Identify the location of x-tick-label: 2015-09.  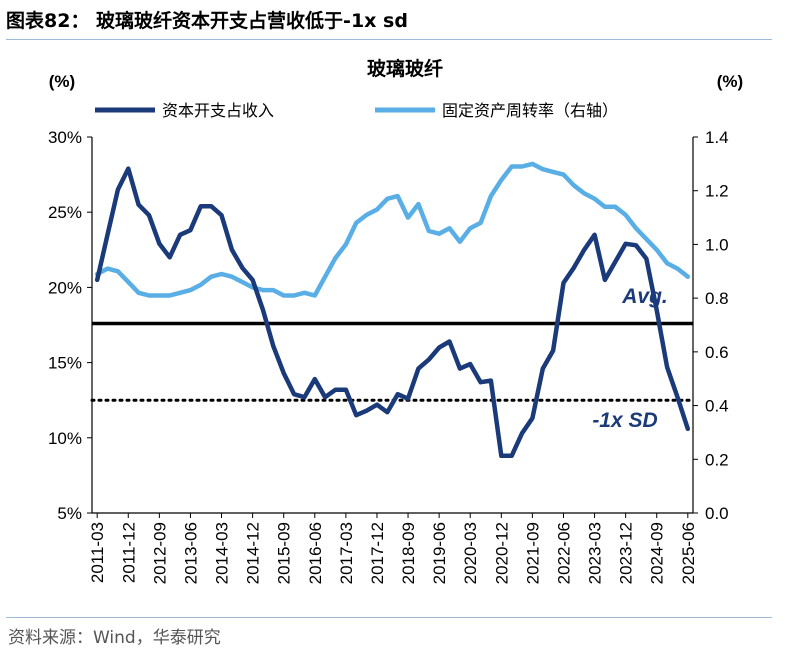
(284, 553).